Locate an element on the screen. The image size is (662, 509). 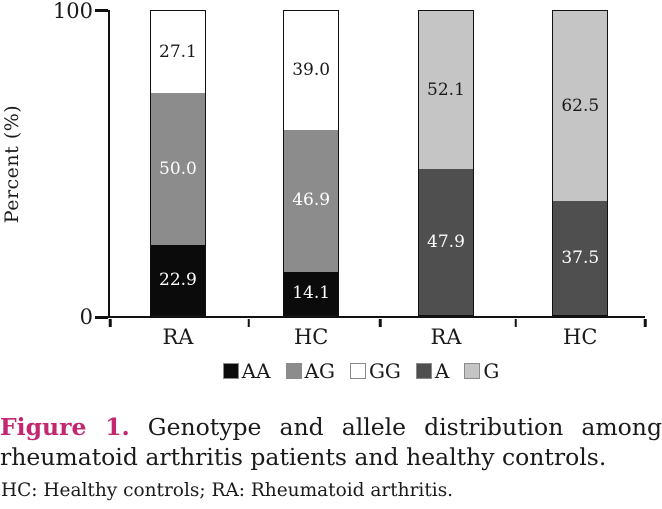
bar-segment-g: 52.1 is located at coordinates (445, 90).